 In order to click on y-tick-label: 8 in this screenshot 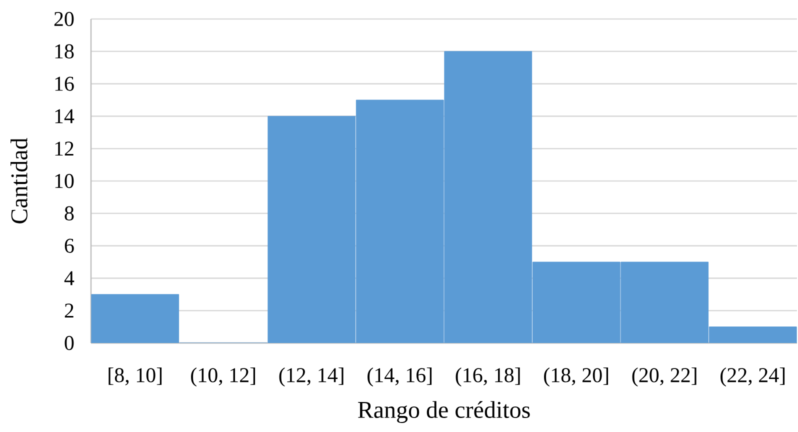, I will do `click(69, 213)`.